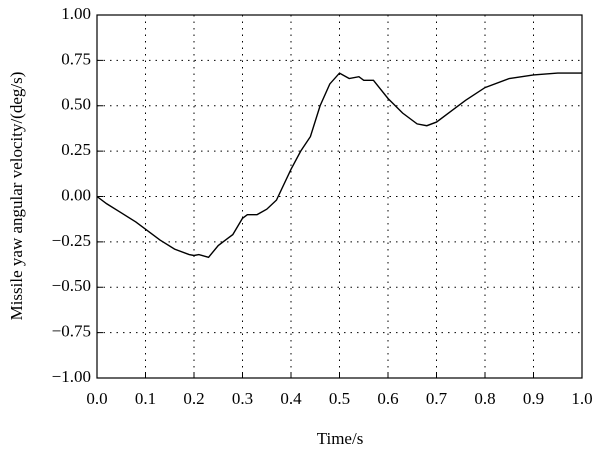 This screenshot has width=600, height=457. What do you see at coordinates (581, 398) in the screenshot?
I see `x-tick-label: 1.0` at bounding box center [581, 398].